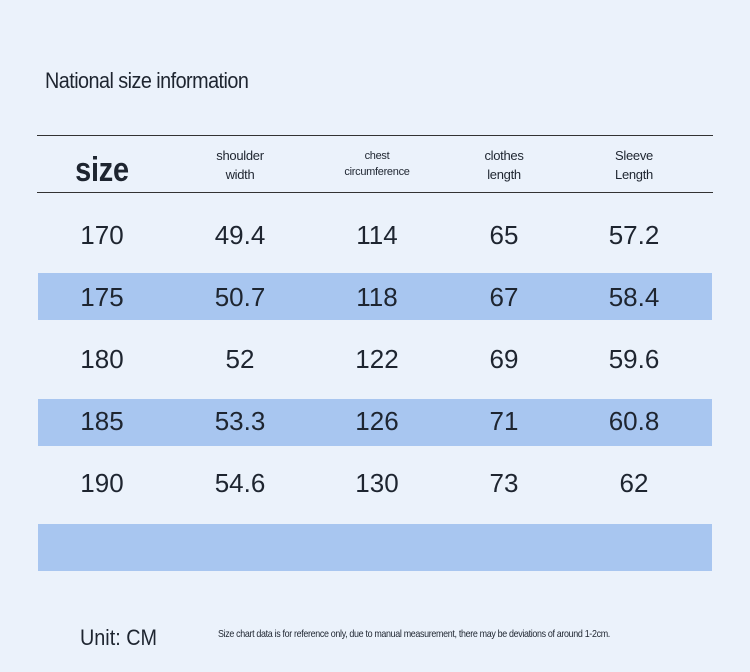 This screenshot has height=672, width=750. Describe the element at coordinates (377, 164) in the screenshot. I see `column-header: chest circumference` at that location.